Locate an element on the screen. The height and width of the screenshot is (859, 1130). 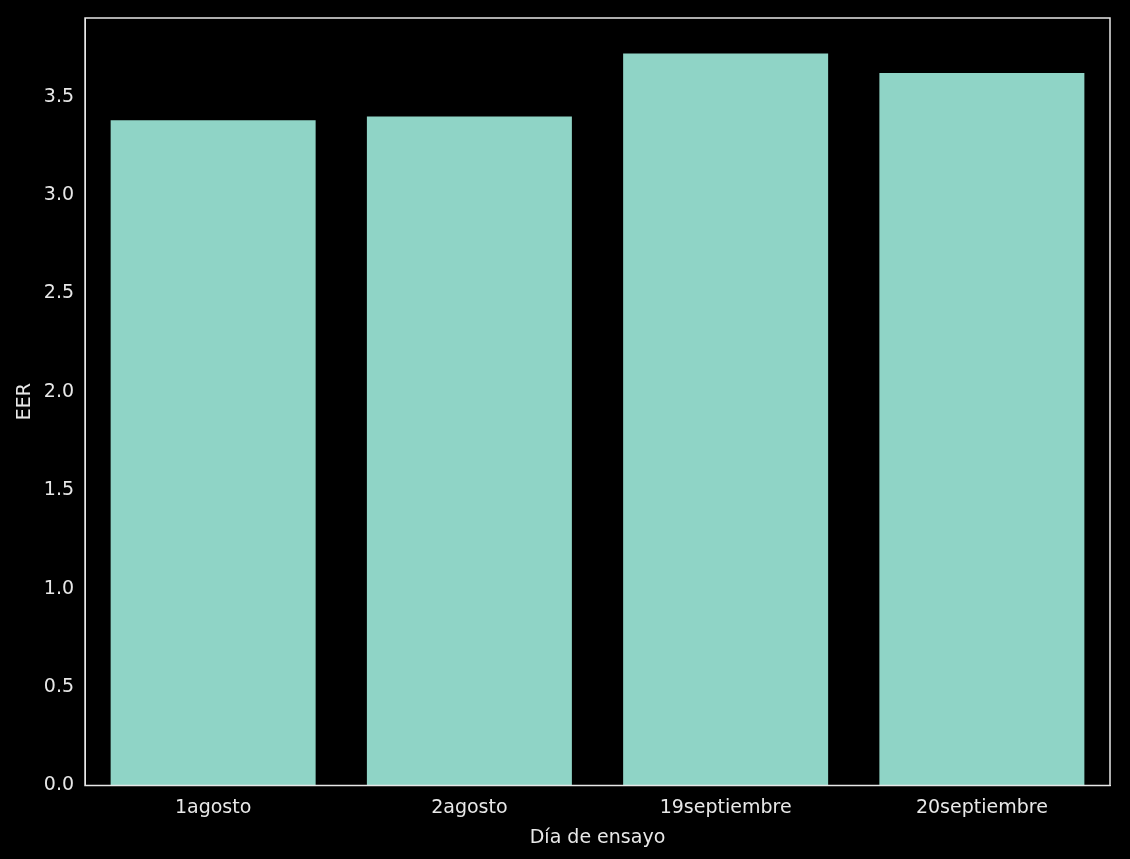
y-tick-label: 1.0 is located at coordinates (59, 586).